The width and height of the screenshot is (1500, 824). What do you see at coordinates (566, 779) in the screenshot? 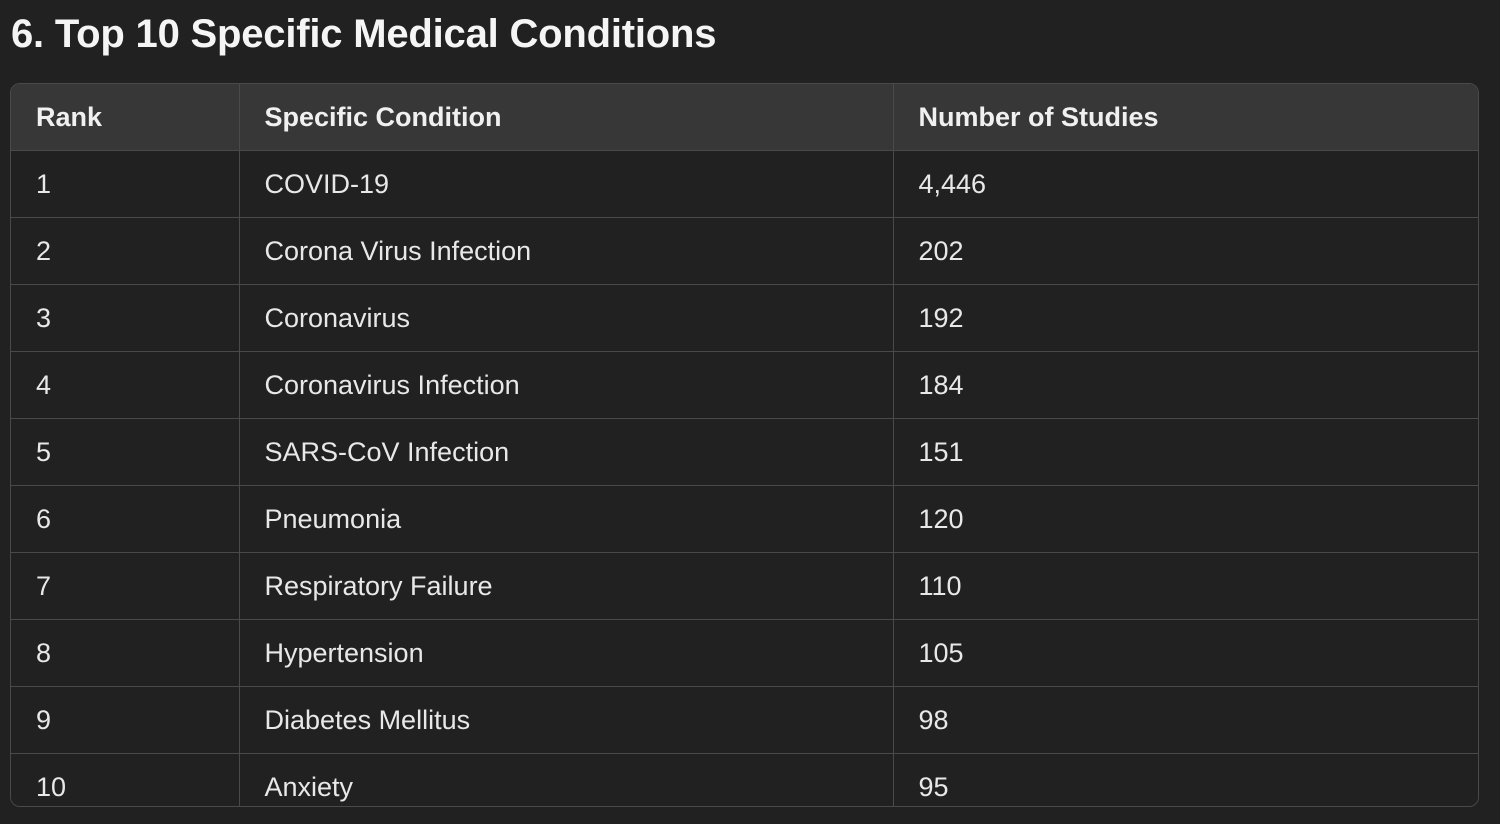
I see `condition-cell: Anxiety` at bounding box center [566, 779].